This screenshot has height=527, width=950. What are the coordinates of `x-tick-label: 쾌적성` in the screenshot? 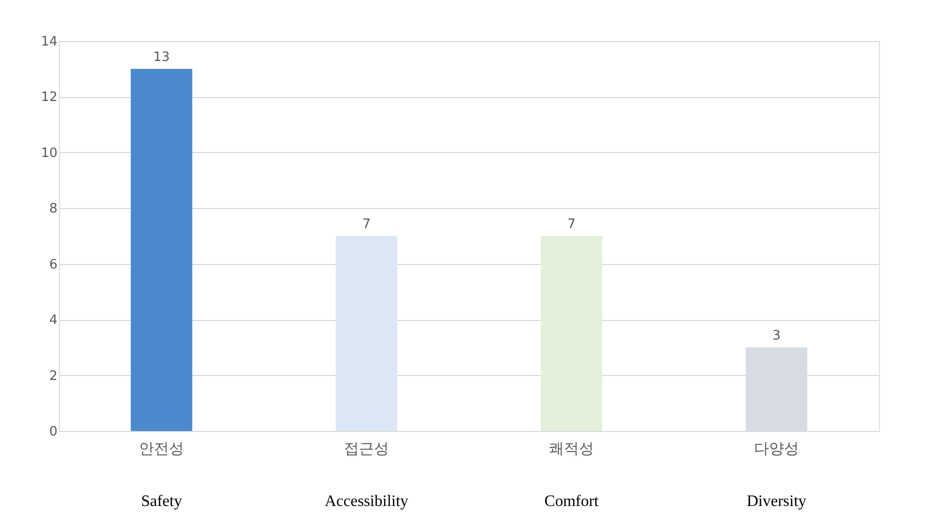 It's located at (571, 449).